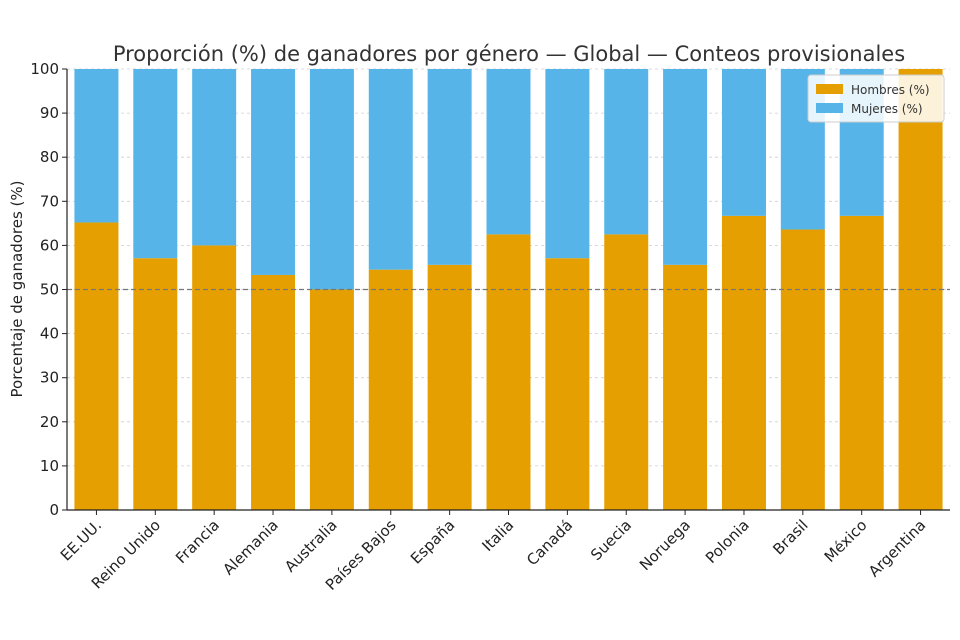 This screenshot has width=960, height=640. What do you see at coordinates (846, 541) in the screenshot?
I see `x-tick-label: México` at bounding box center [846, 541].